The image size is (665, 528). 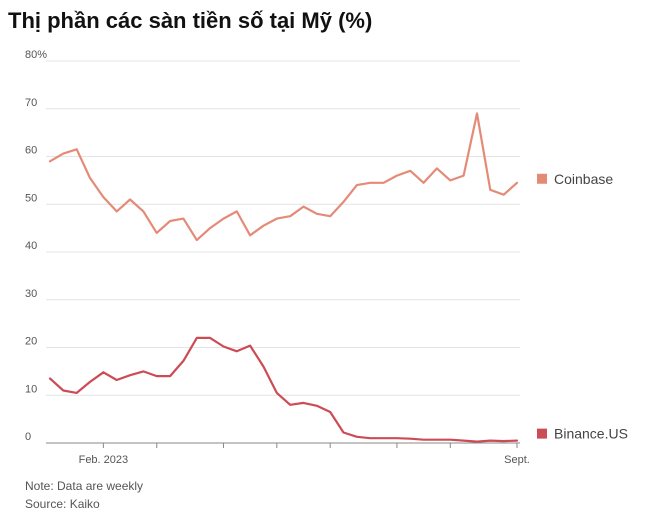 What do you see at coordinates (104, 460) in the screenshot?
I see `x-tick-label: Feb. 2023` at bounding box center [104, 460].